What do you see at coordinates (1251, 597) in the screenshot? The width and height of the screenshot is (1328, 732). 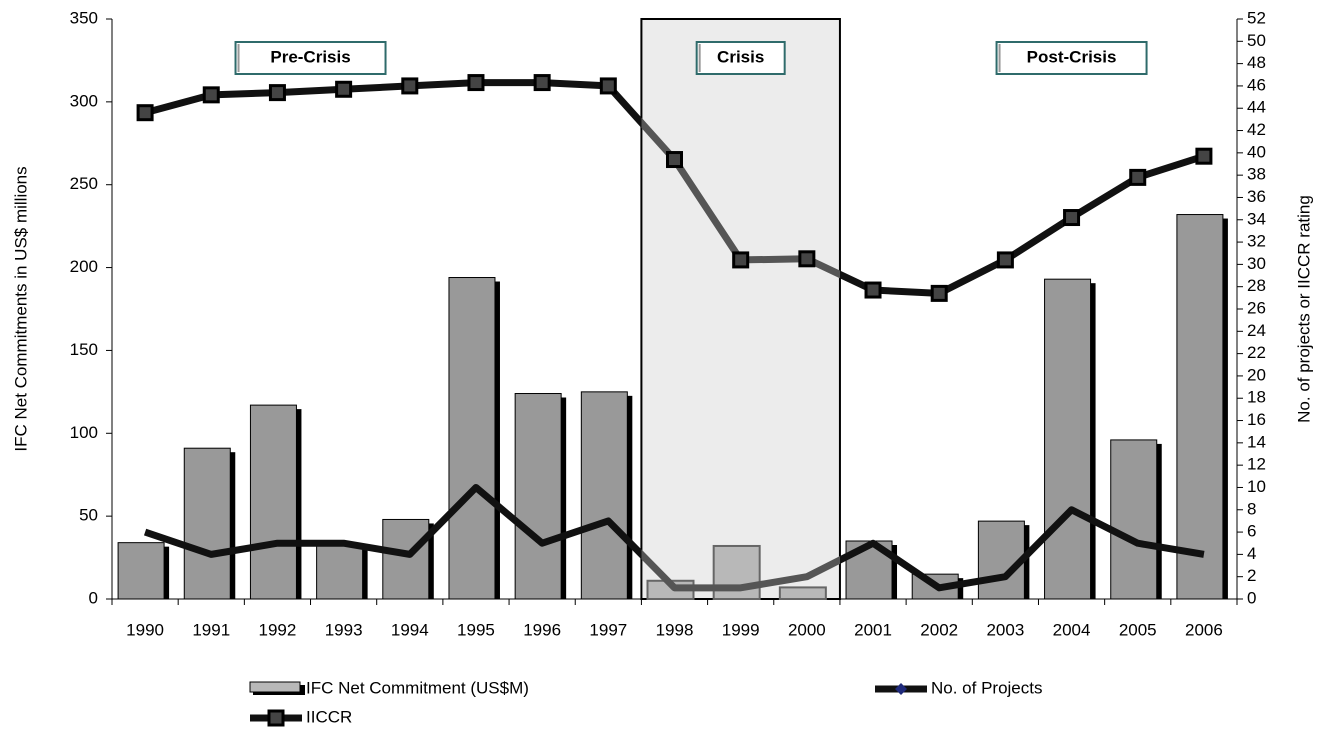 I see `y2-tick-label: 0` at bounding box center [1251, 597].